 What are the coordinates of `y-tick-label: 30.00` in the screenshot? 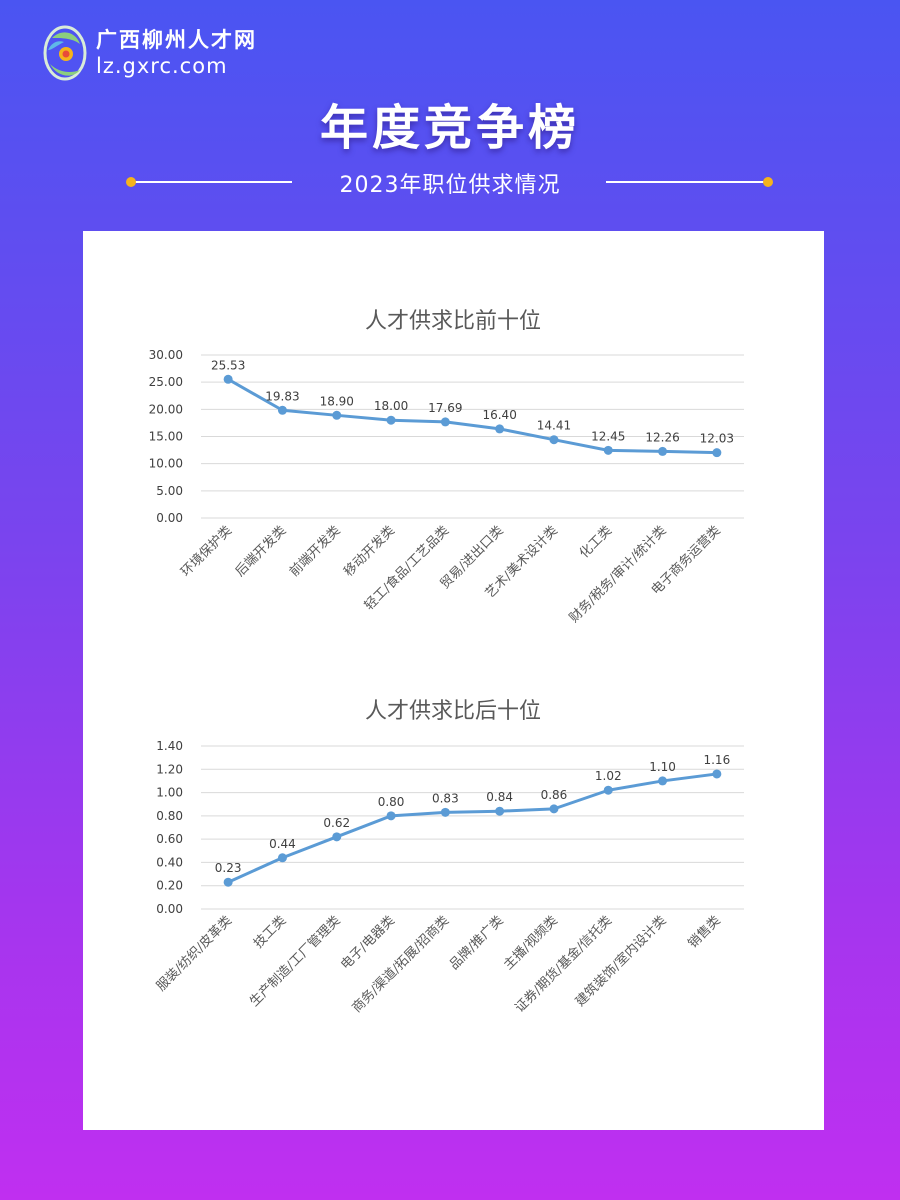 It's located at (166, 355).